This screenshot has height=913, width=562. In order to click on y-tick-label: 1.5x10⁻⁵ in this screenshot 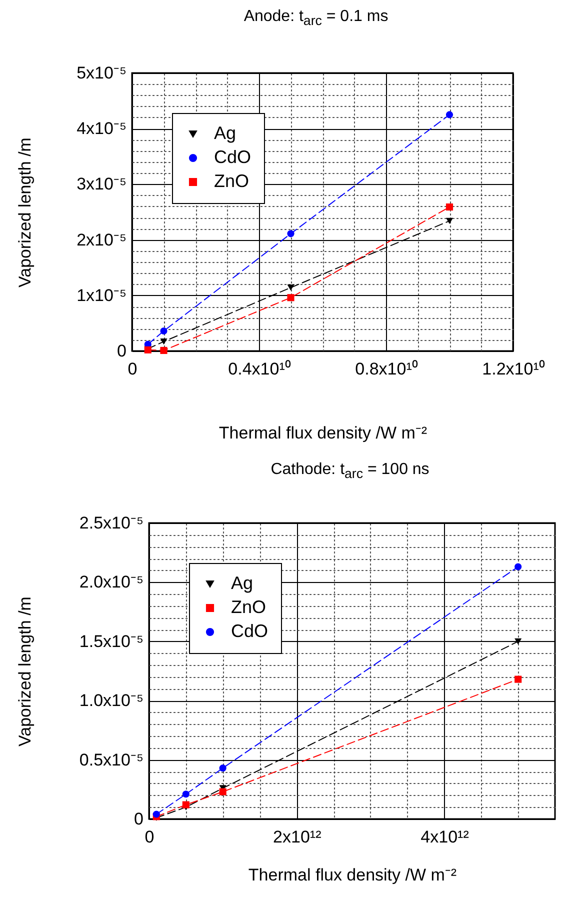, I will do `click(111, 641)`.